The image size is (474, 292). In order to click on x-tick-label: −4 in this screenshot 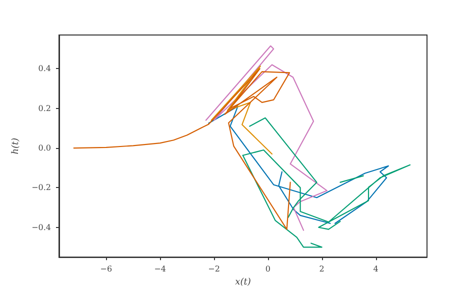, I will do `click(160, 269)`.